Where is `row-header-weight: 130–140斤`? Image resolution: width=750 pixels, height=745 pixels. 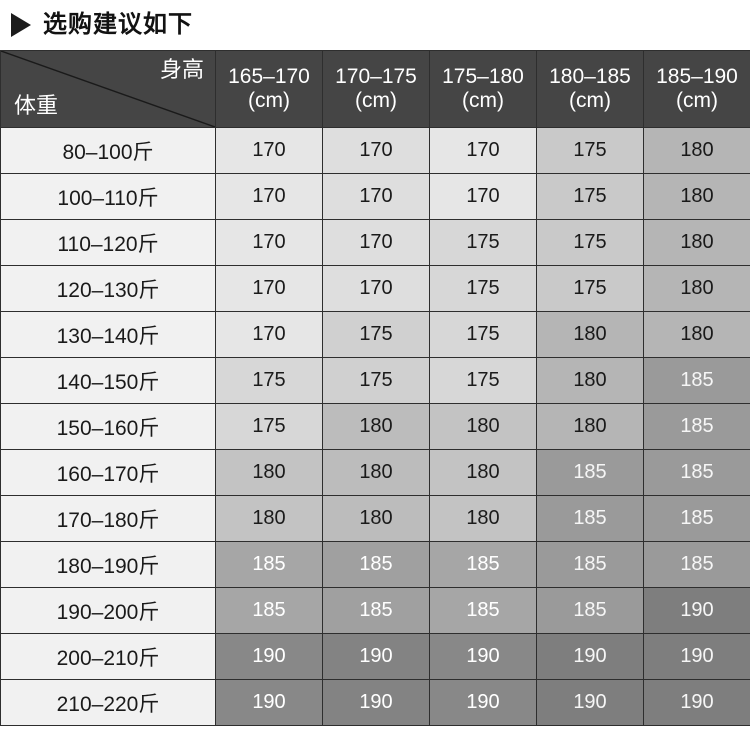
row-header-weight: 130–140斤 is located at coordinates (108, 334).